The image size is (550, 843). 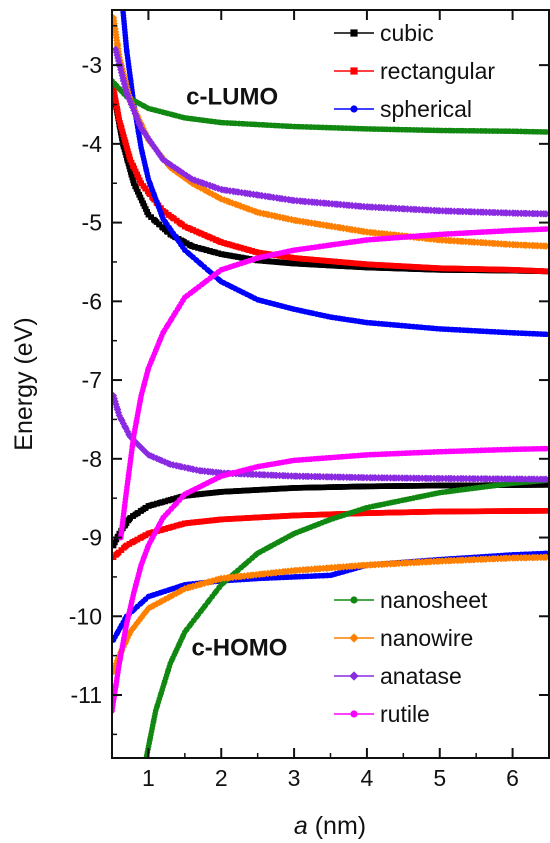 I want to click on y-tick-label: -7, so click(x=92, y=380).